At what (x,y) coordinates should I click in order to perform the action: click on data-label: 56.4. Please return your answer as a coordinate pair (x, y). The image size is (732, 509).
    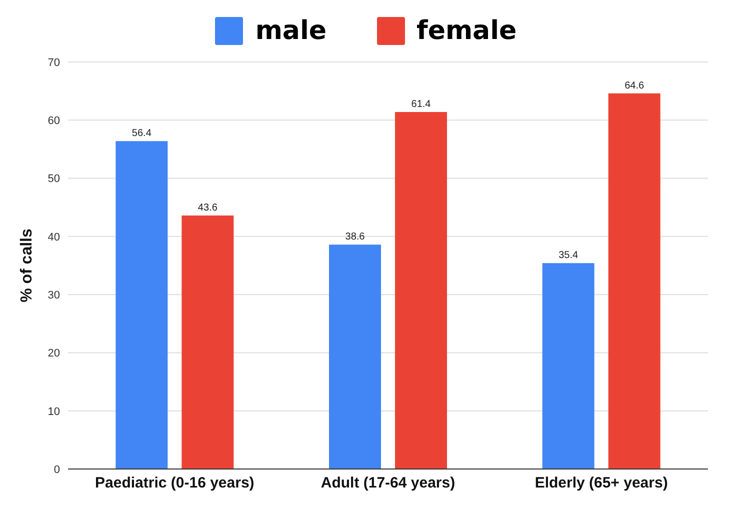
    Looking at the image, I should click on (142, 134).